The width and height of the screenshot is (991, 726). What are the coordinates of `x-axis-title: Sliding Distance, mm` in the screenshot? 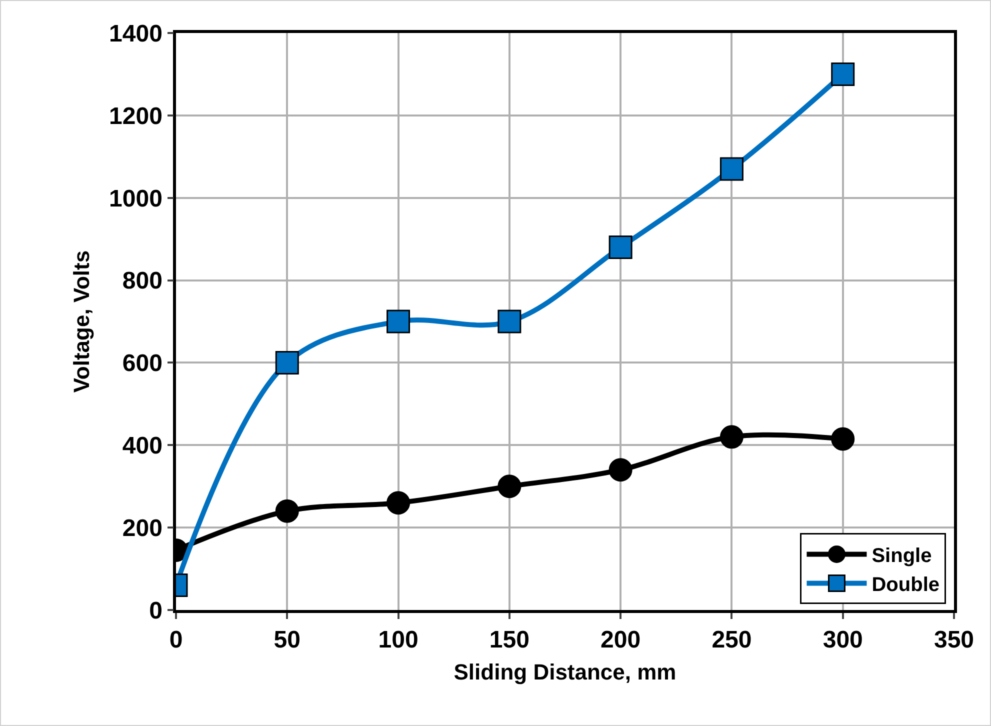 It's located at (565, 671).